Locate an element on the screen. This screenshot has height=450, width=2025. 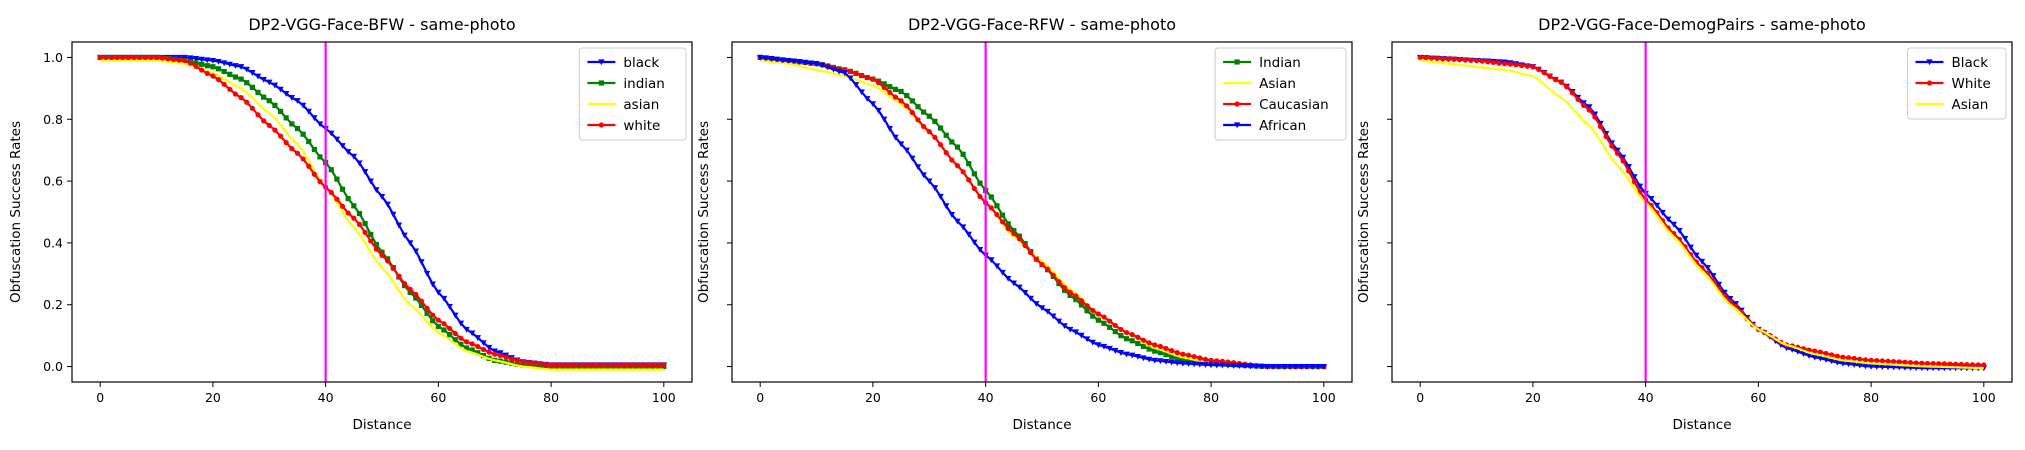
legend-item-black: Black is located at coordinates (1951, 63).